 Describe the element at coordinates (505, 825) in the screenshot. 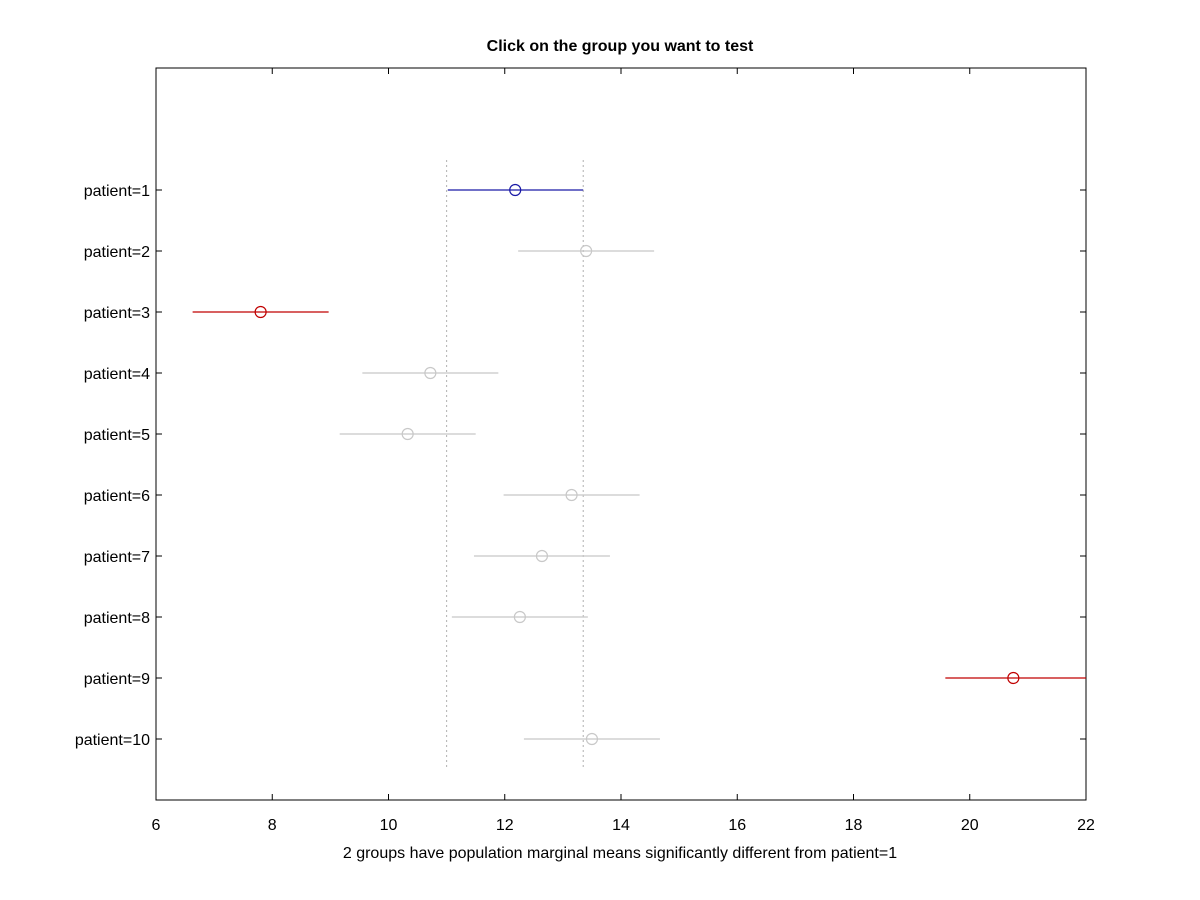

I see `x-tick-label: 12` at that location.